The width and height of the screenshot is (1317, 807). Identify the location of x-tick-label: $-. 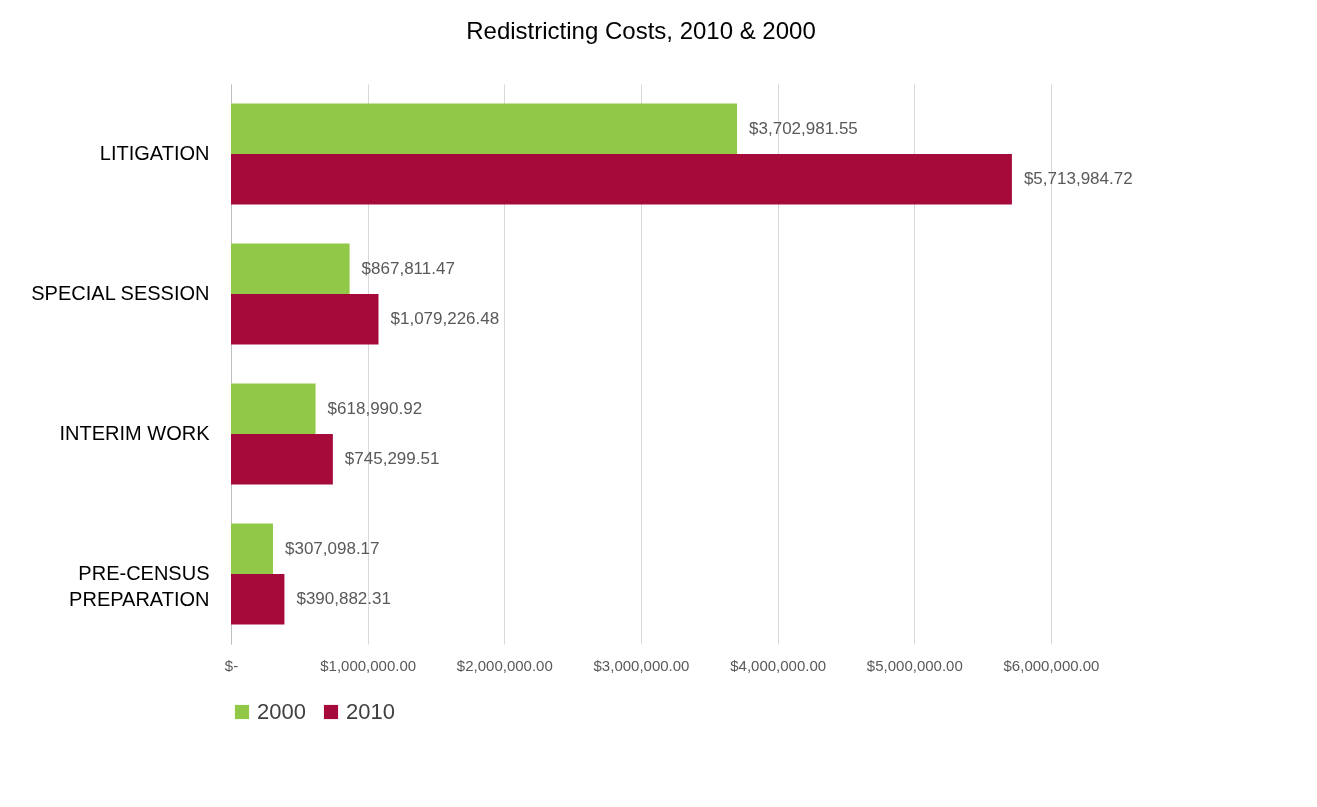
(231, 665).